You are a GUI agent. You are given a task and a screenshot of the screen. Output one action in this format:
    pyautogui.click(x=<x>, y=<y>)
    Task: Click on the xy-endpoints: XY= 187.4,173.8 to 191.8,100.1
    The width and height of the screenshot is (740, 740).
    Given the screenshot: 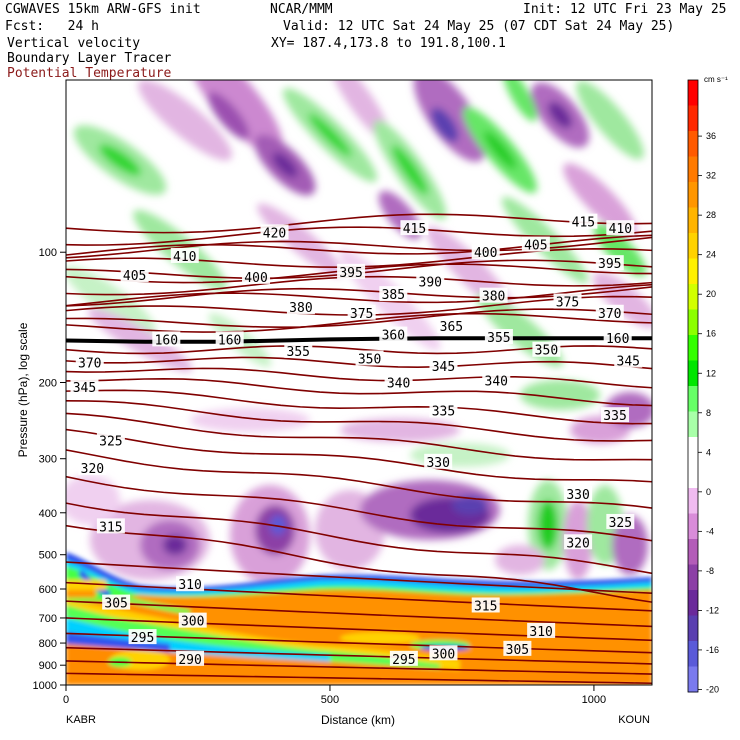 What is the action you would take?
    pyautogui.click(x=388, y=43)
    